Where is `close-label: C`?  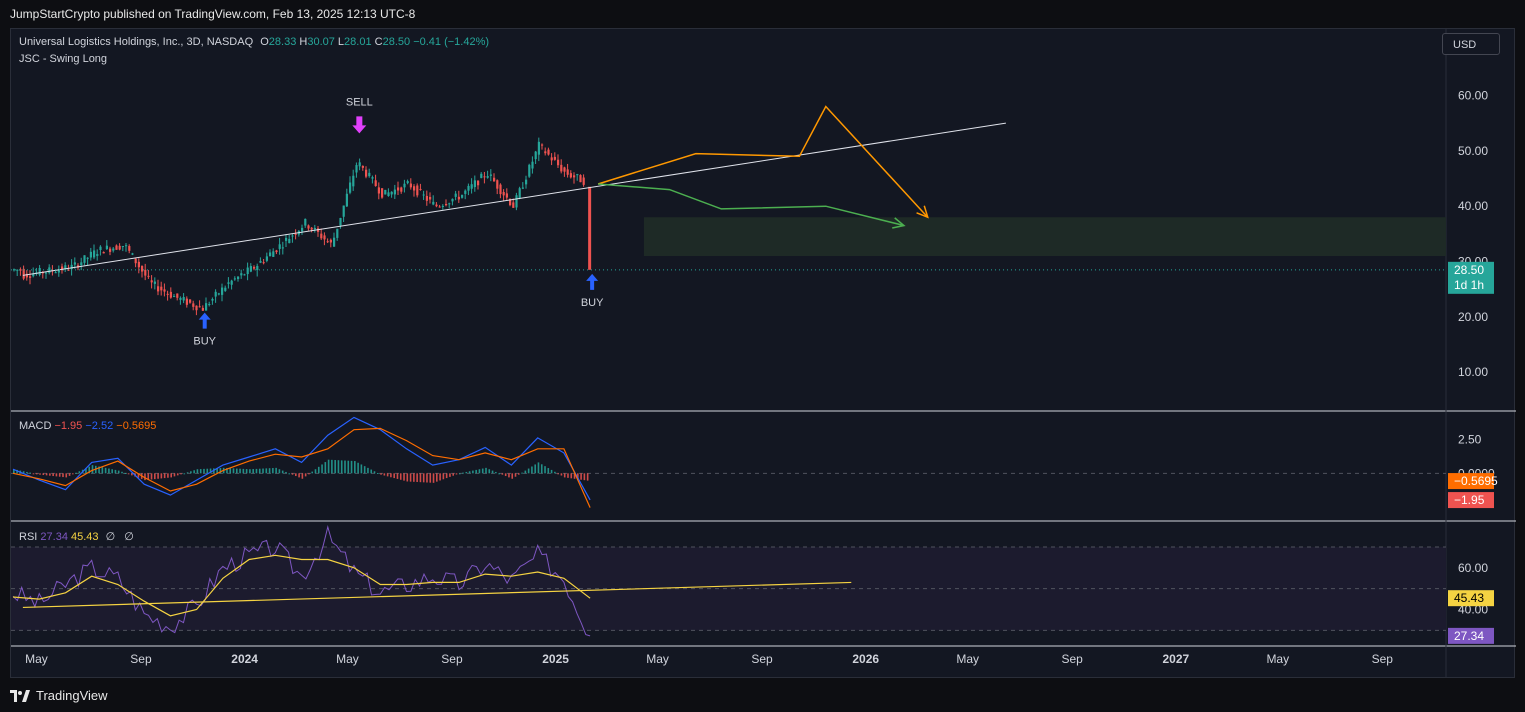
close-label: C is located at coordinates (378, 42).